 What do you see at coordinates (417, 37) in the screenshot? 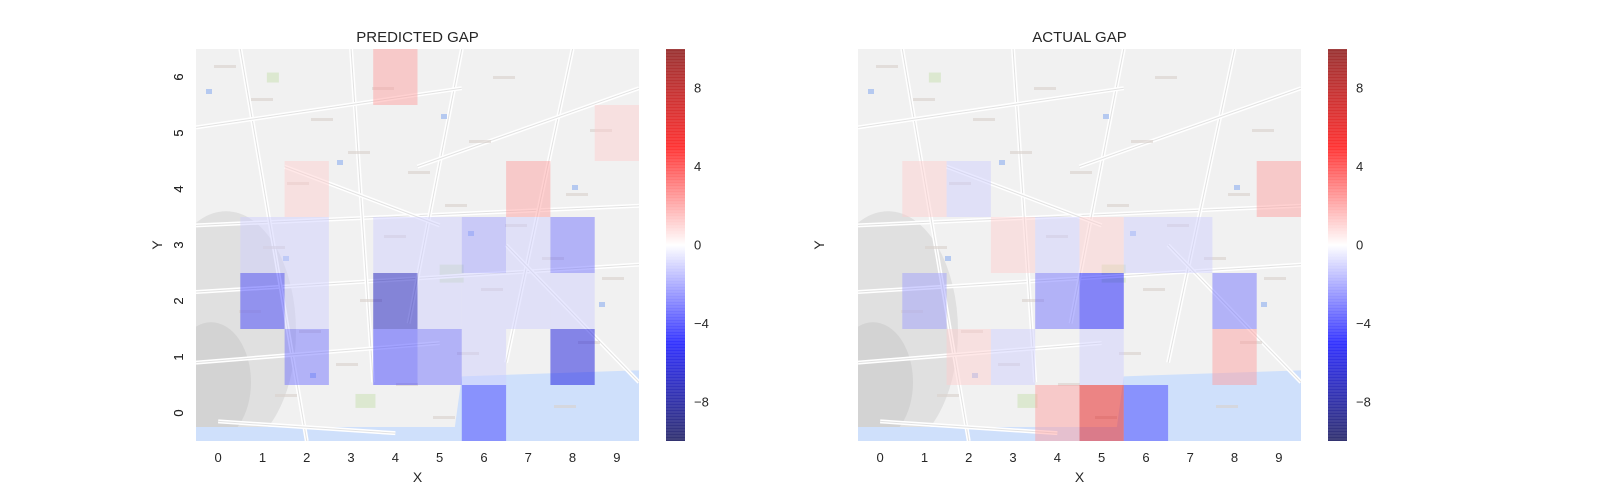
I see `chart-title: PREDICTED GAP` at bounding box center [417, 37].